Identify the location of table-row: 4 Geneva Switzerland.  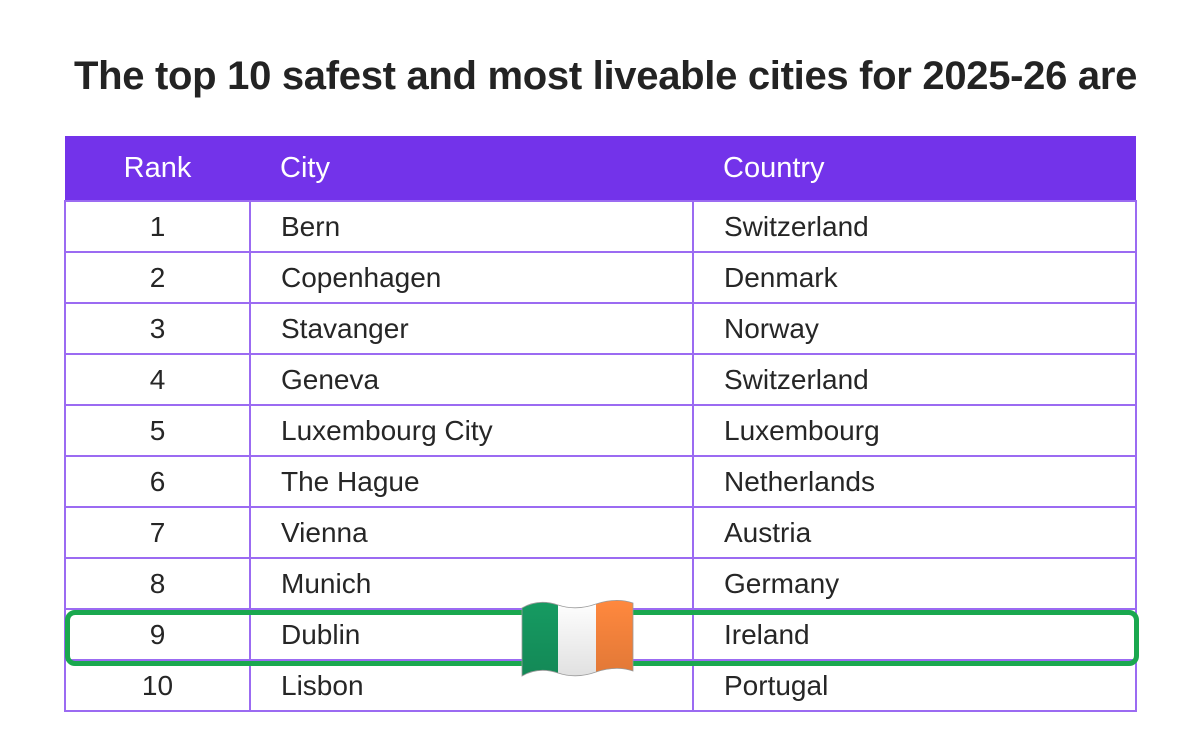
(600, 379).